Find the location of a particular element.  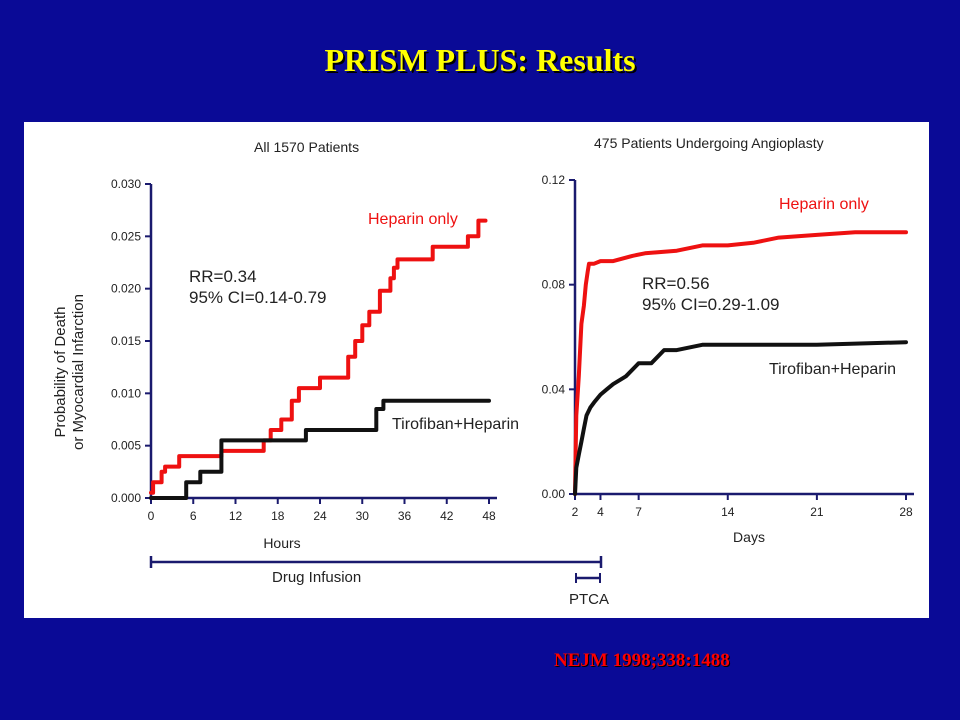

chart1-y-tick-label: 0.025 is located at coordinates (126, 236).